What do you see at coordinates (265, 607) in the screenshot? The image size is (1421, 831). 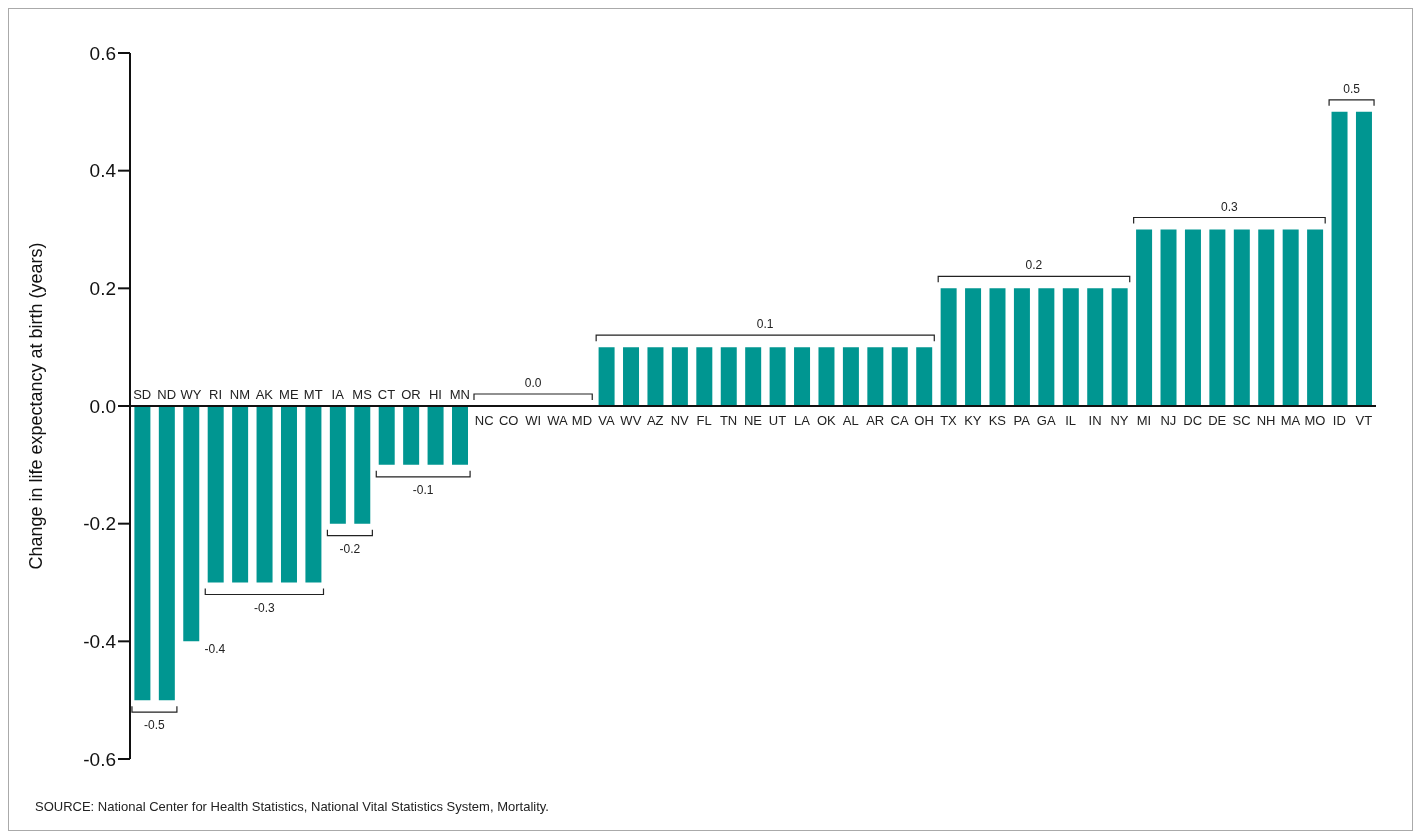 I see `annotation: -0.3` at bounding box center [265, 607].